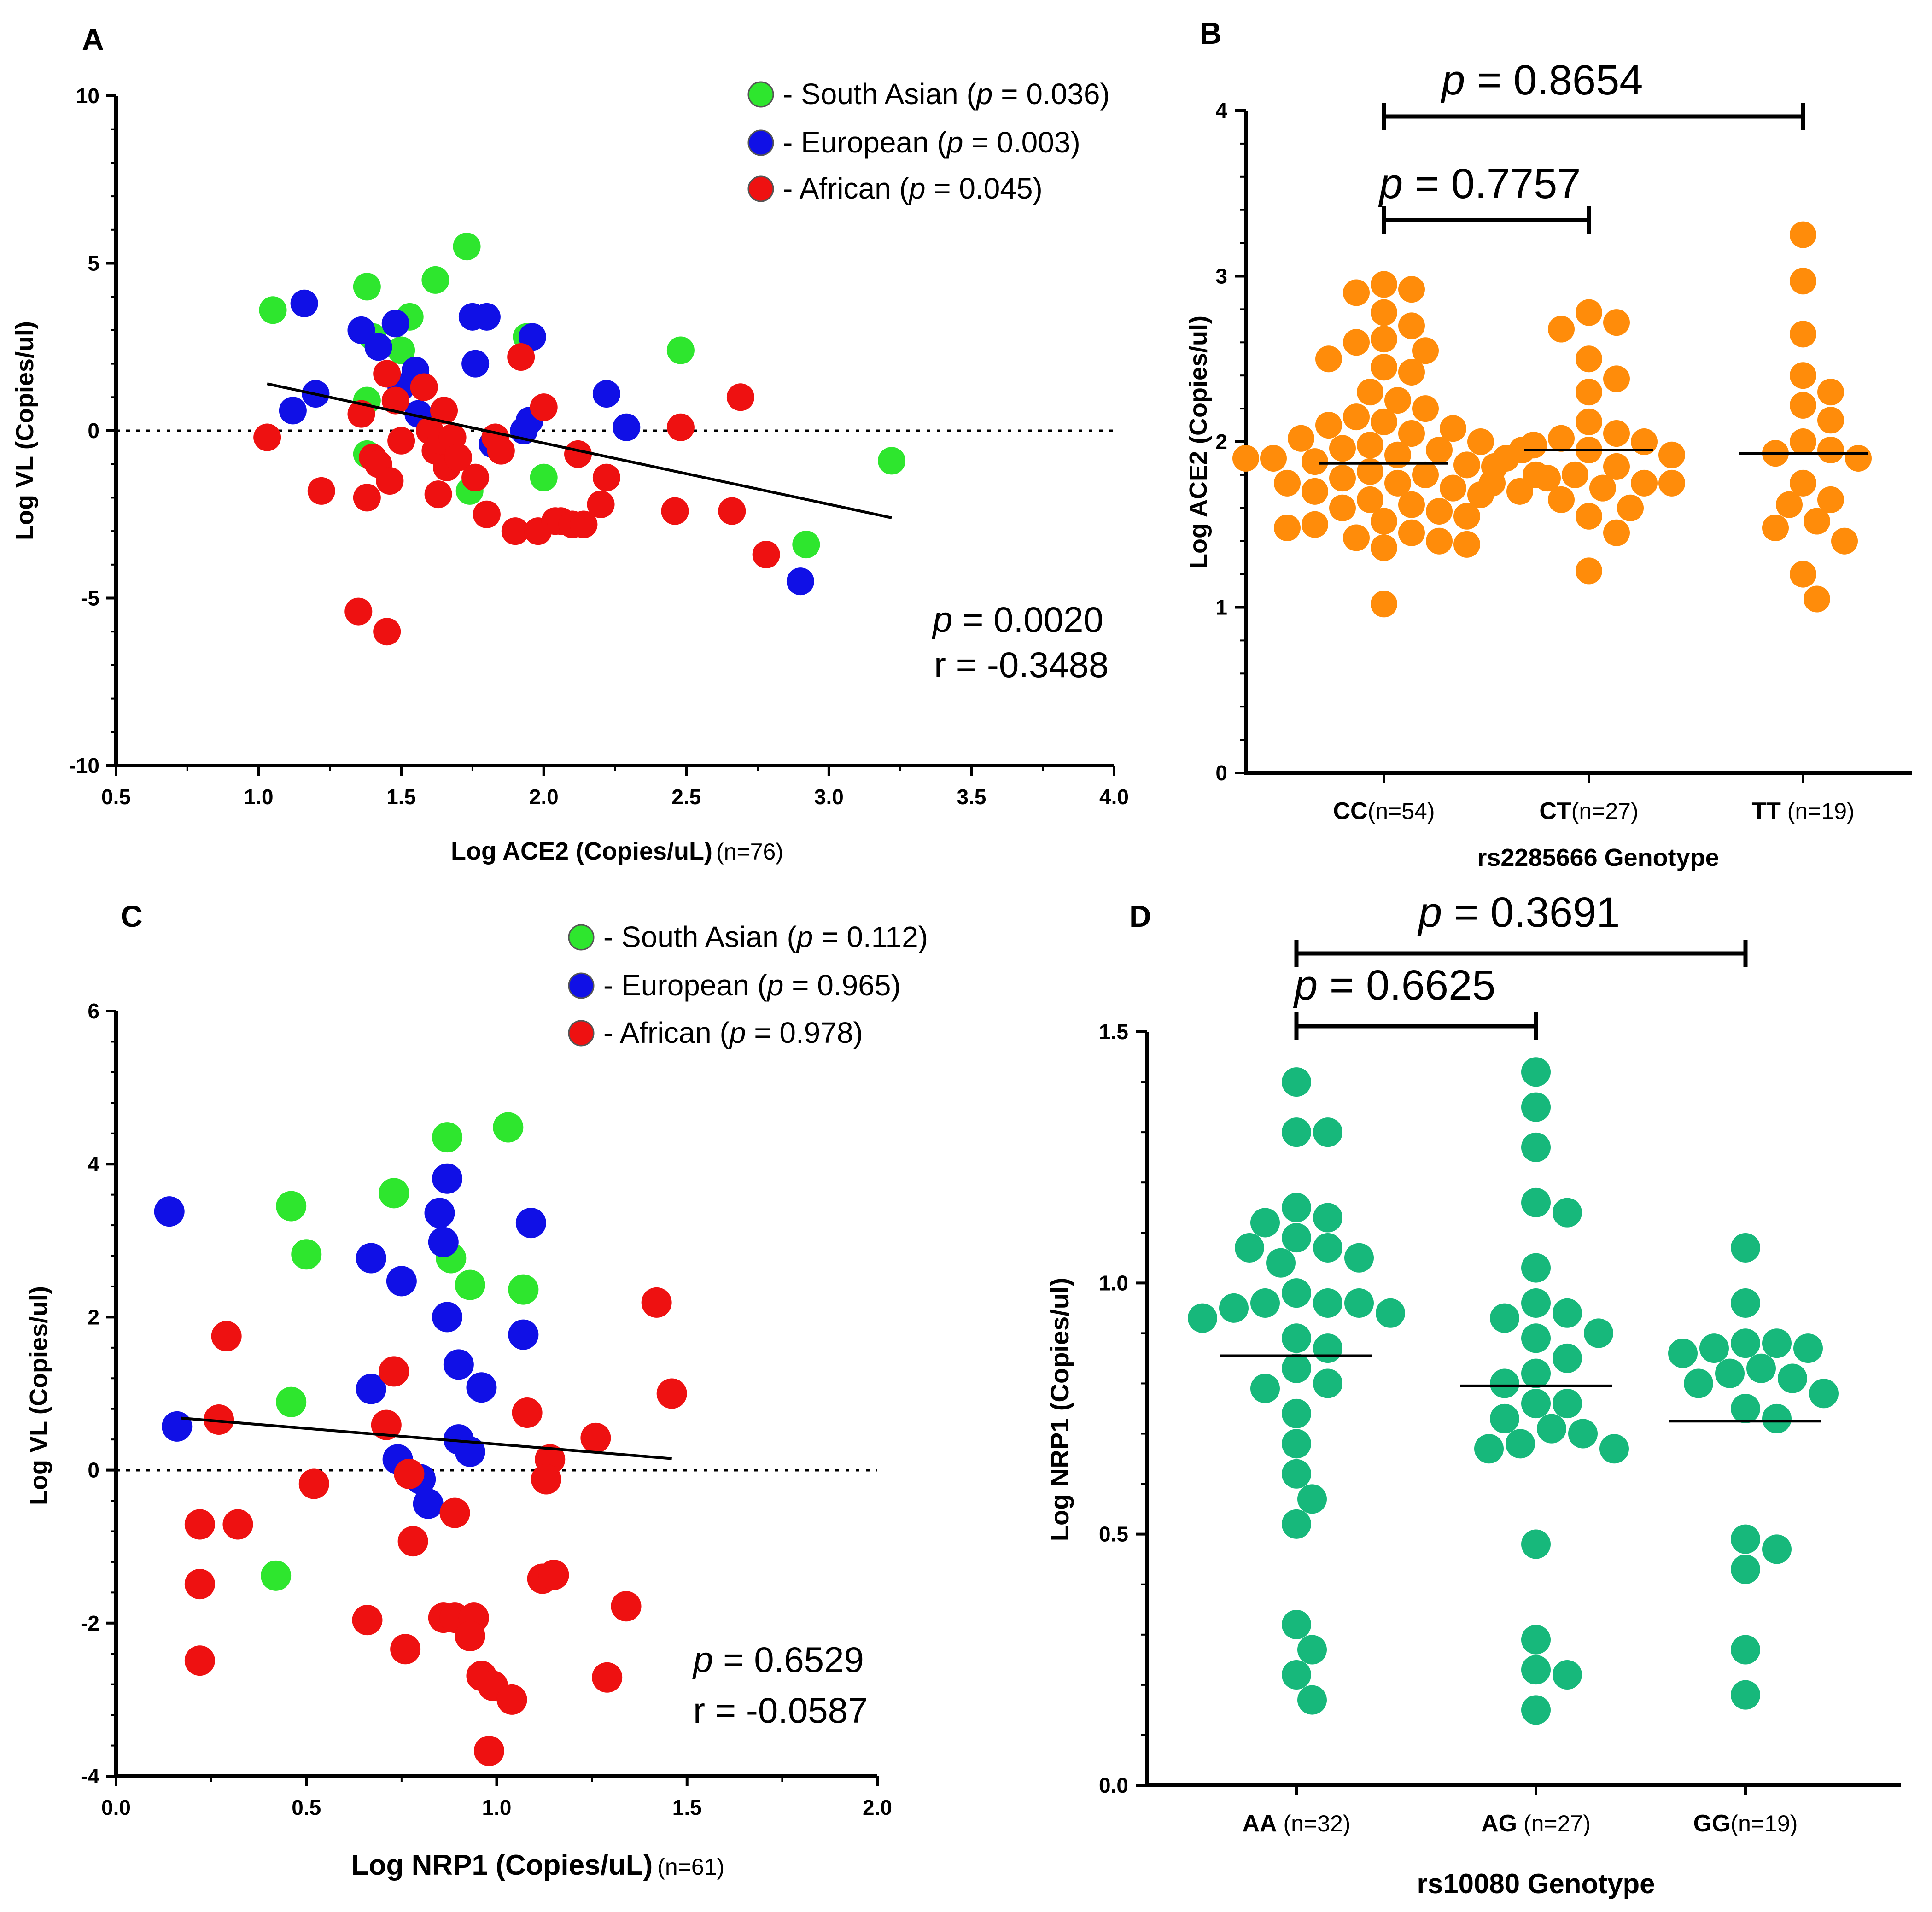  What do you see at coordinates (1221, 608) in the screenshot?
I see `y-tick-label: 1` at bounding box center [1221, 608].